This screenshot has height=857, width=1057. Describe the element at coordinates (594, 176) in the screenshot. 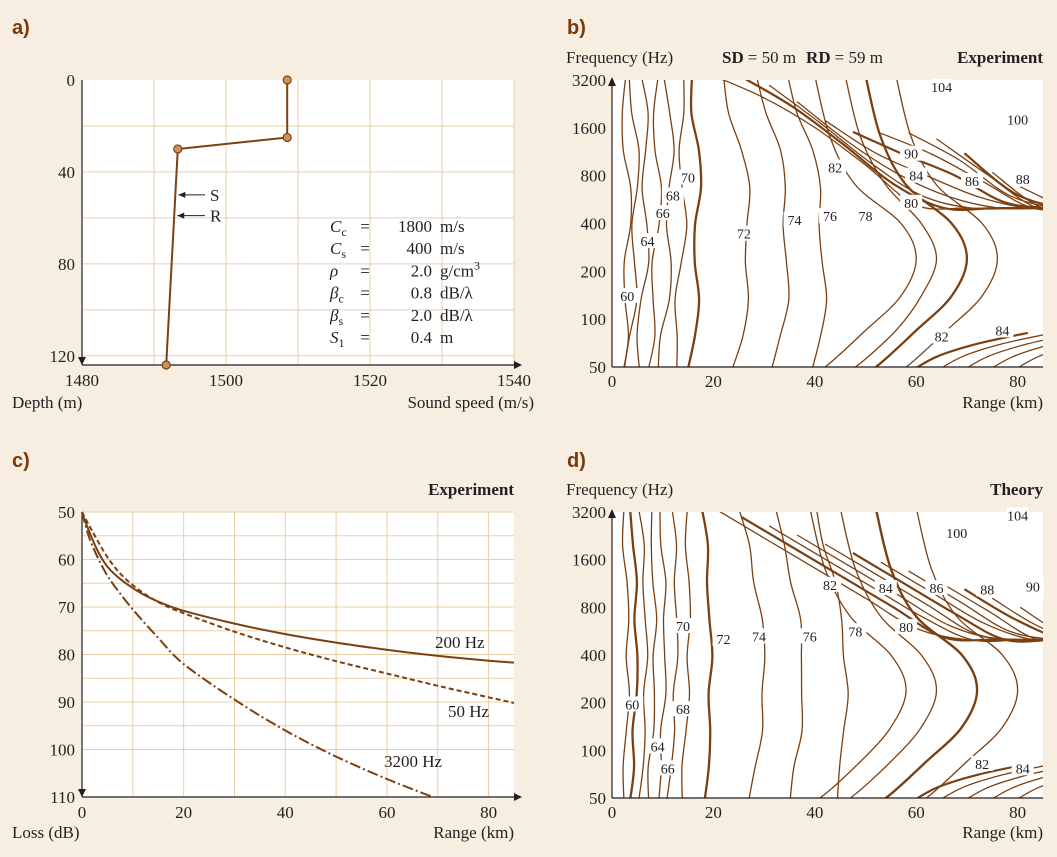

I see `panel-b-ytick: 800` at that location.